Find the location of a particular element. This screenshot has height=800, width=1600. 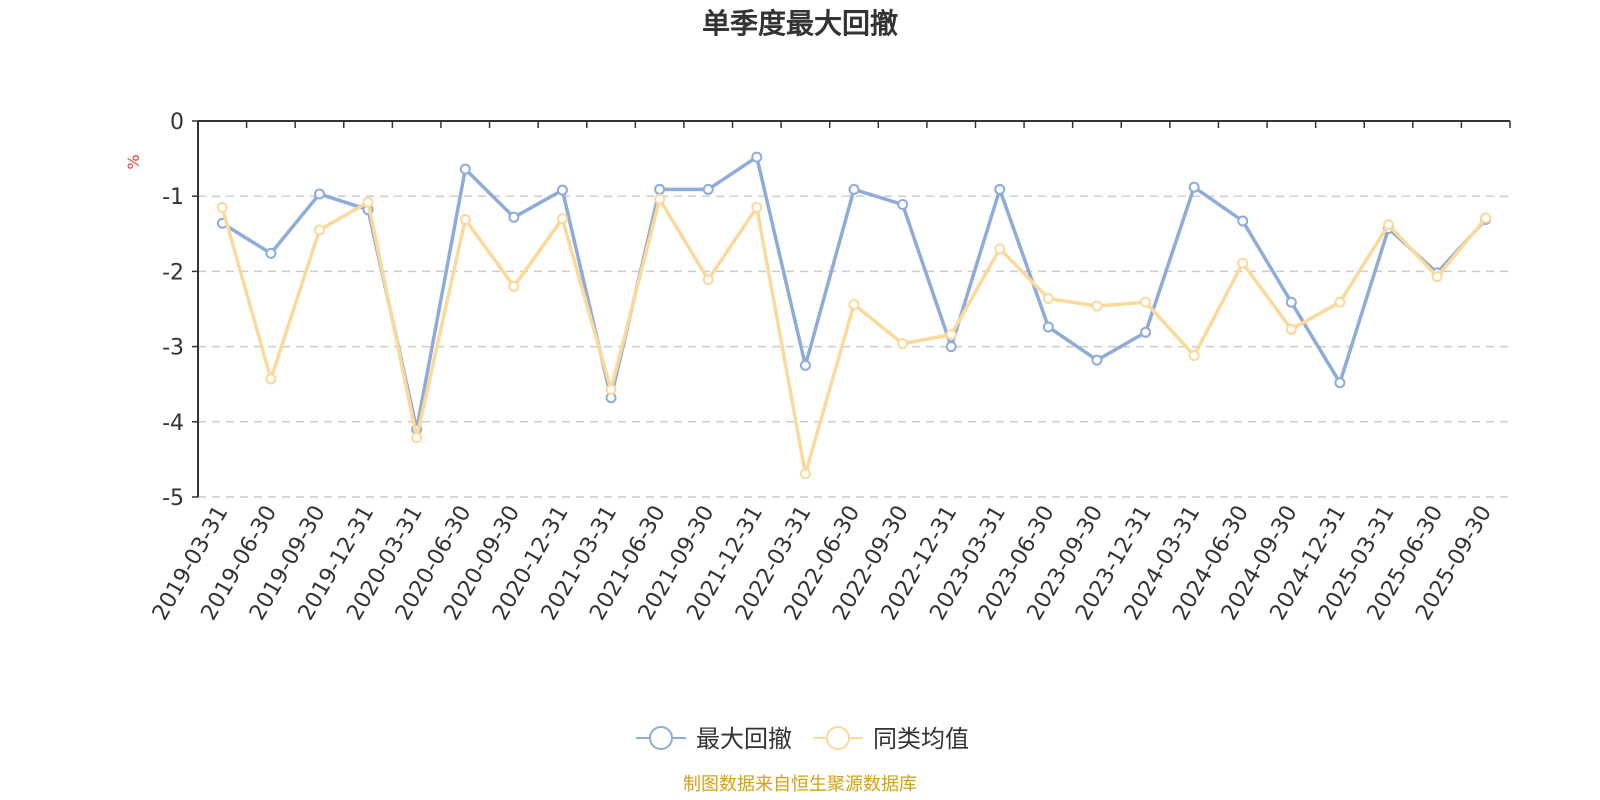

y-tick-label: 0 is located at coordinates (177, 122).